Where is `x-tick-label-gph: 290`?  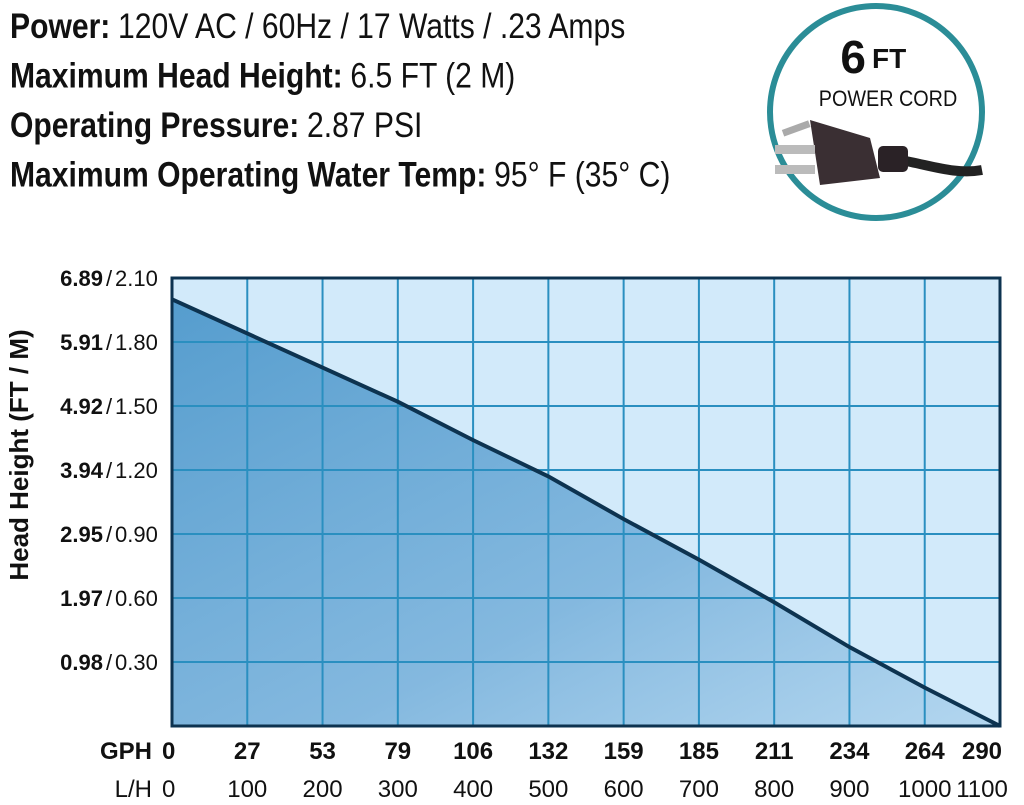 x-tick-label-gph: 290 is located at coordinates (982, 751).